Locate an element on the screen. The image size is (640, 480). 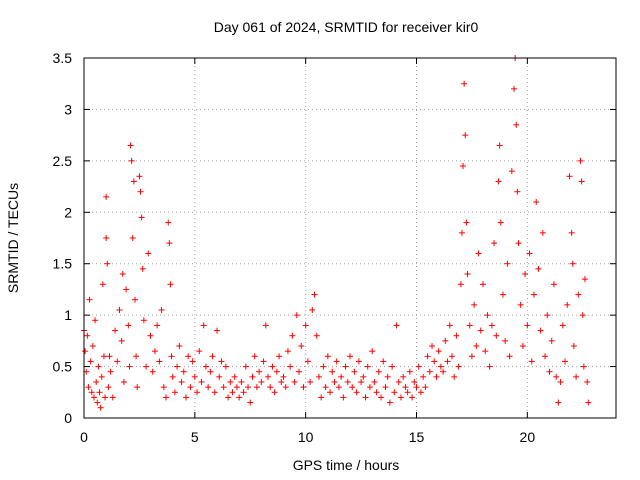
y-tick-label: 3 is located at coordinates (68, 109).